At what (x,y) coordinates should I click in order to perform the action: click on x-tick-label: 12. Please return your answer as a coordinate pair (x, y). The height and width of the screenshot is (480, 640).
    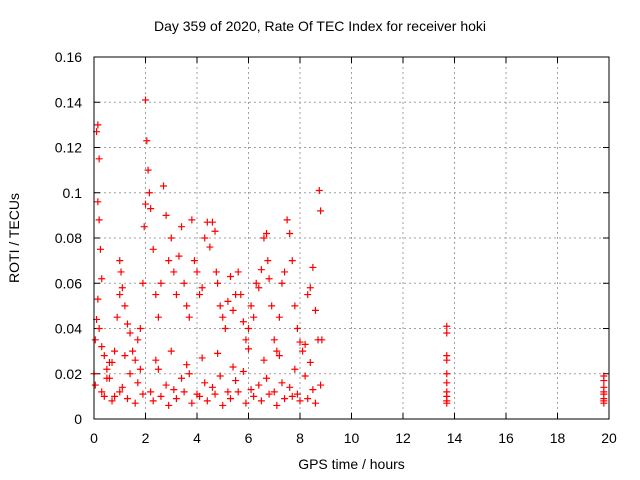
    Looking at the image, I should click on (403, 438).